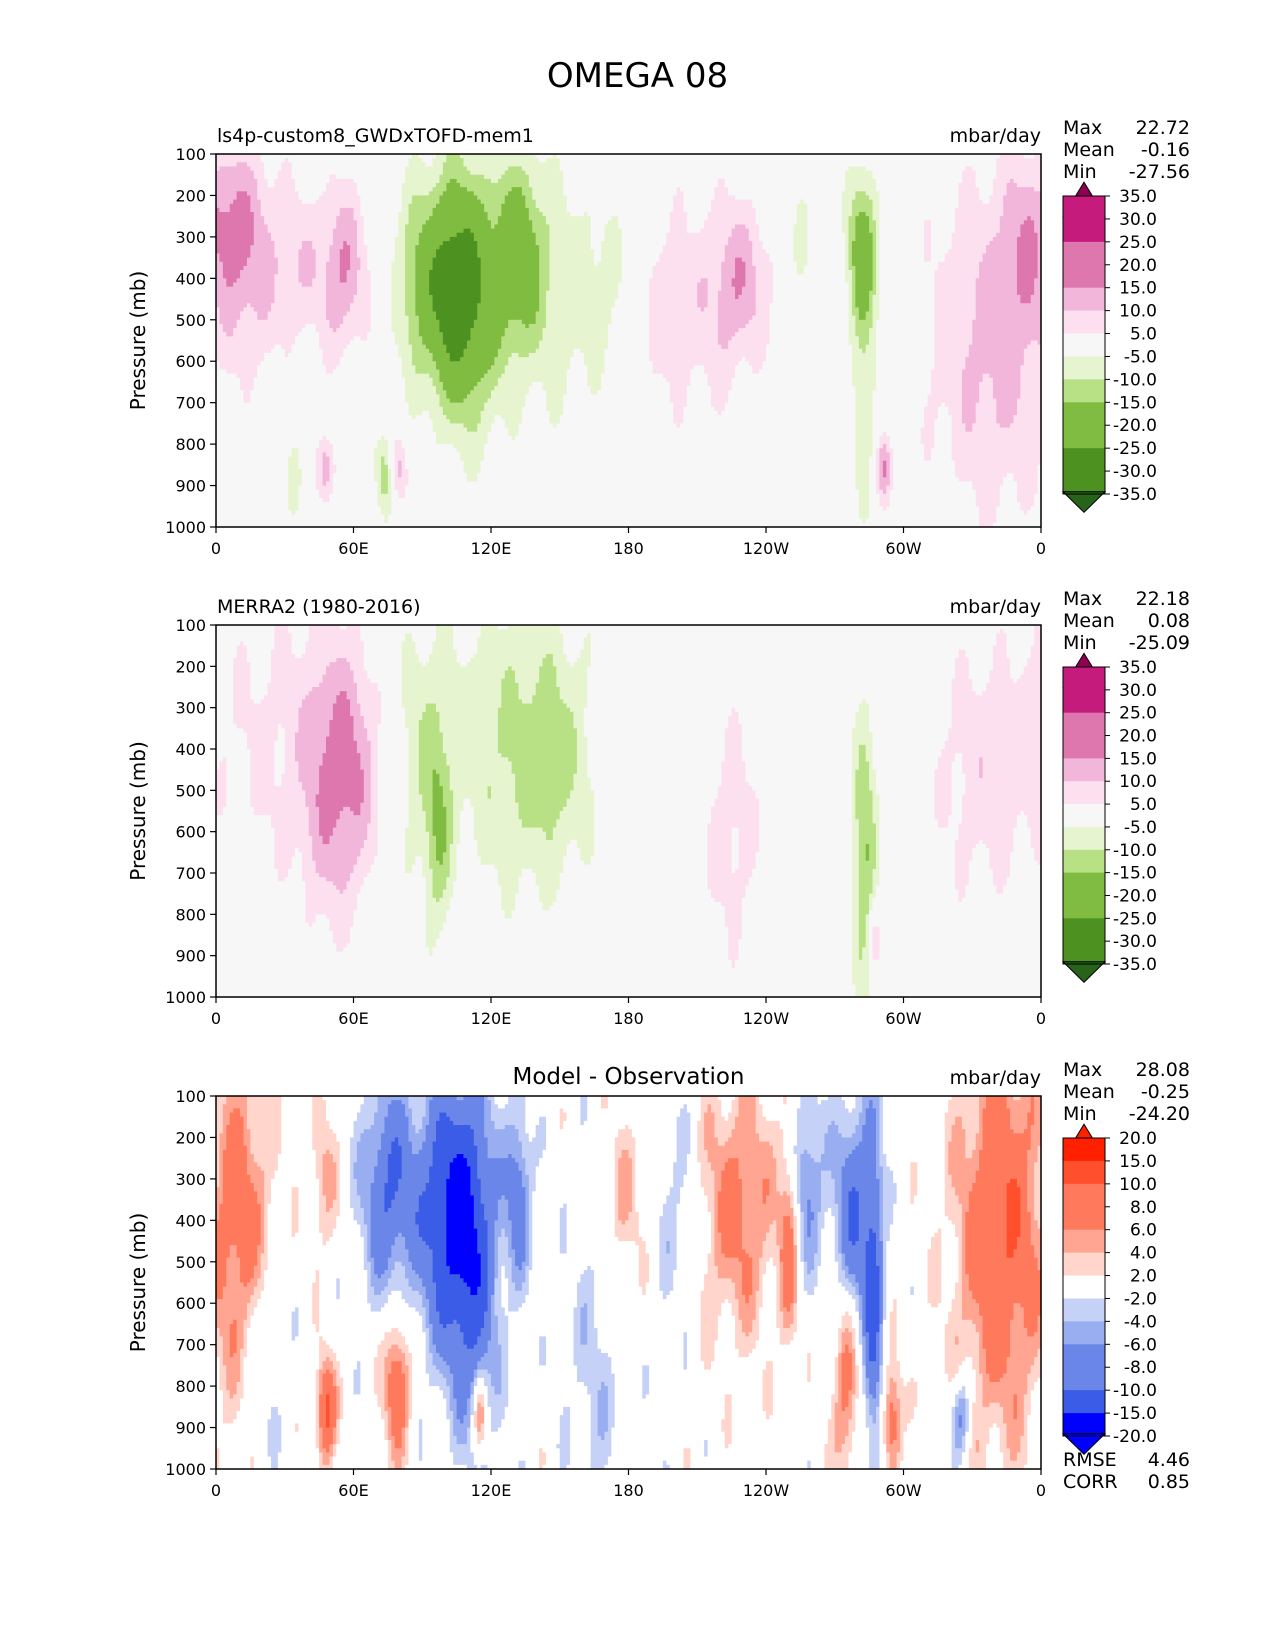  What do you see at coordinates (1163, 599) in the screenshot?
I see `stat-value: 22.18` at bounding box center [1163, 599].